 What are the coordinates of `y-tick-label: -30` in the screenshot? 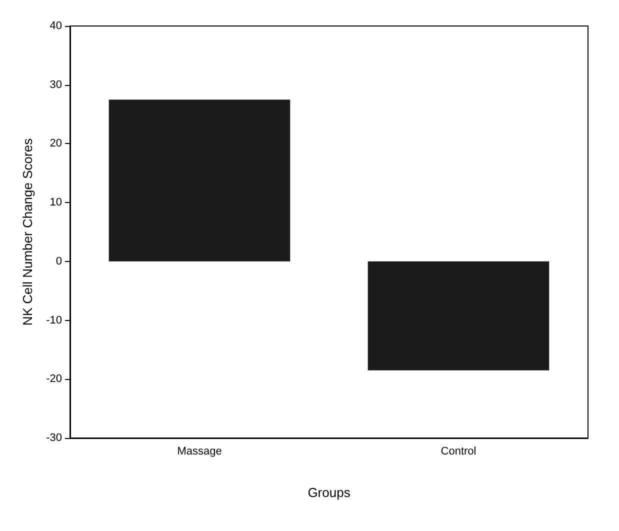 It's located at (54, 438).